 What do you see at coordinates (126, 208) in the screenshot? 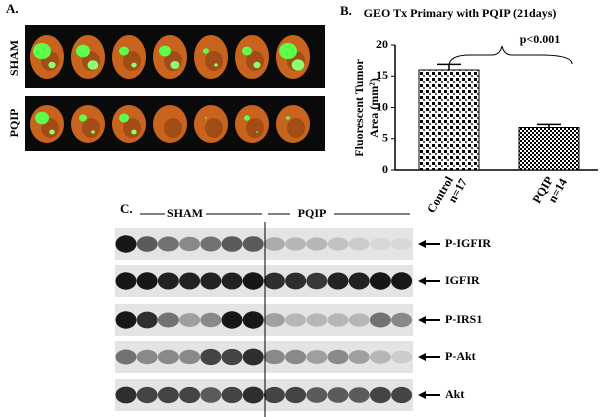
I see `panel-label: C.` at bounding box center [126, 208].